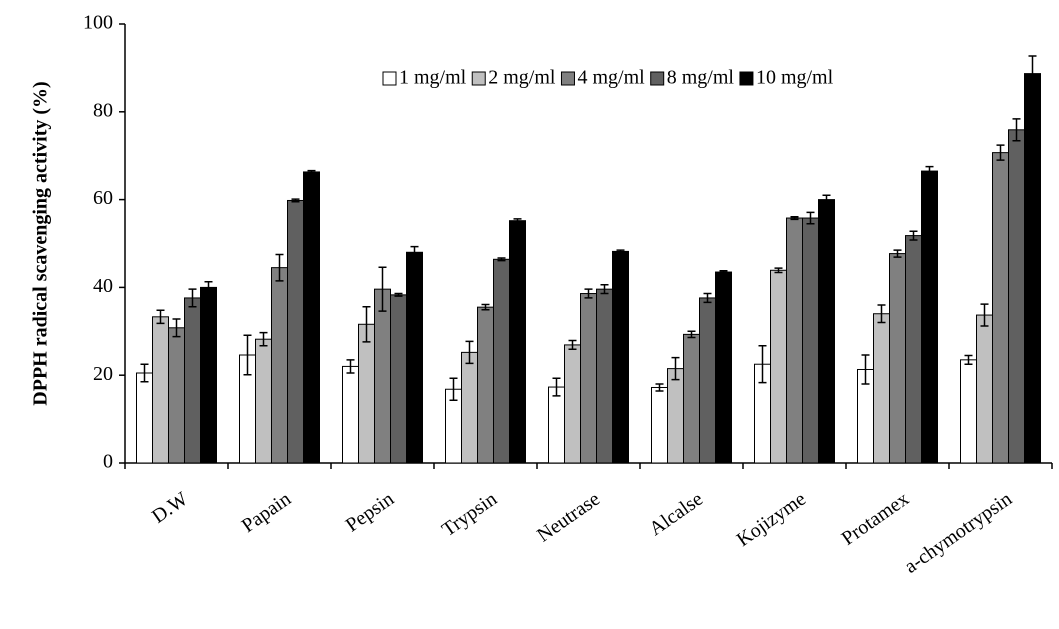 This screenshot has height=629, width=1059. Describe the element at coordinates (433, 78) in the screenshot. I see `legend-label: 1 mg/ml` at that location.